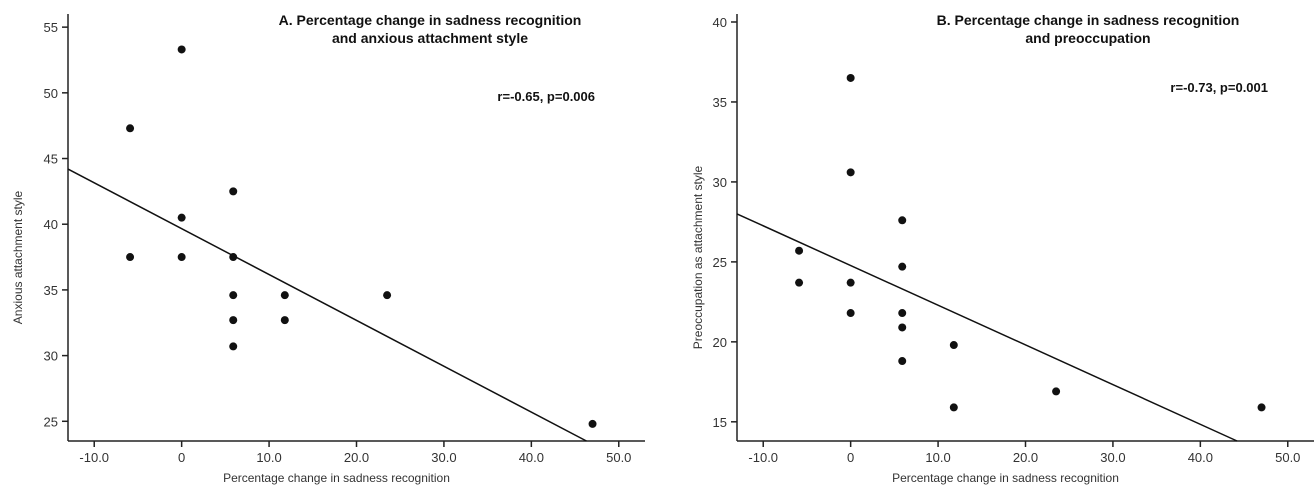 The width and height of the screenshot is (1314, 489). What do you see at coordinates (51, 159) in the screenshot?
I see `y-tick-label: 45` at bounding box center [51, 159].